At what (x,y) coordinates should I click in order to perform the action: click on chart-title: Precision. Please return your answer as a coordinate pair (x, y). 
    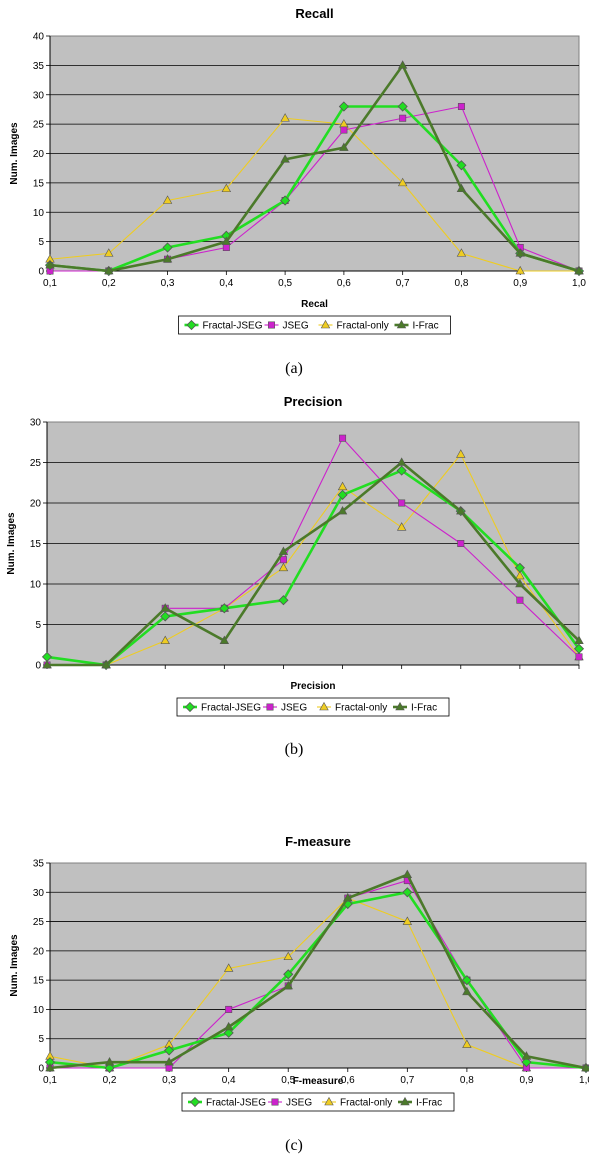
    Looking at the image, I should click on (313, 401).